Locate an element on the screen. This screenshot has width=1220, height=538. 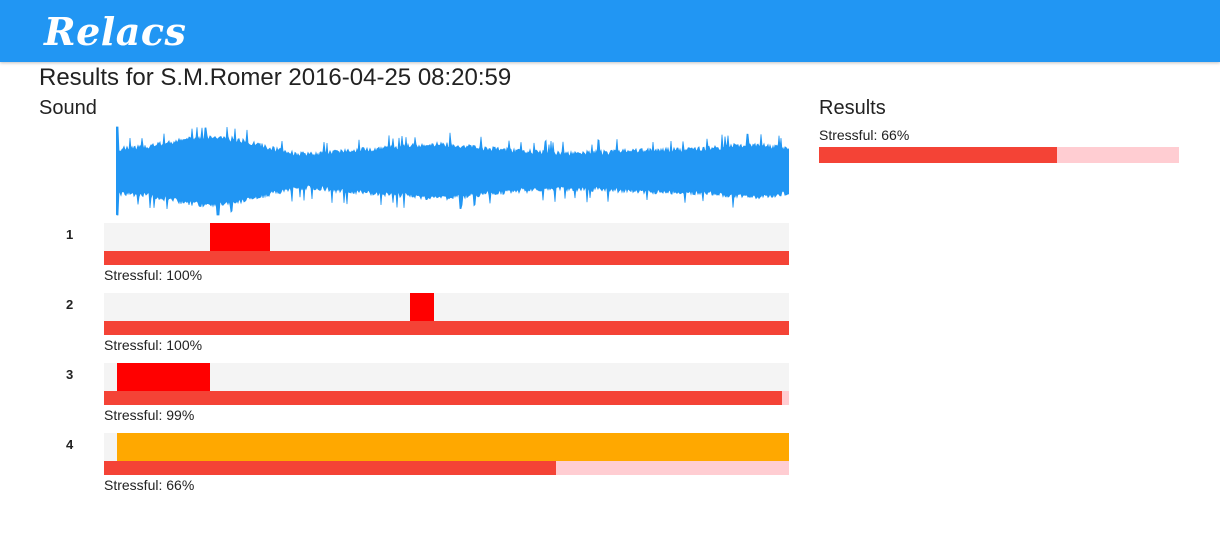
summary-stress-label: Stressful: 66% is located at coordinates (864, 135).